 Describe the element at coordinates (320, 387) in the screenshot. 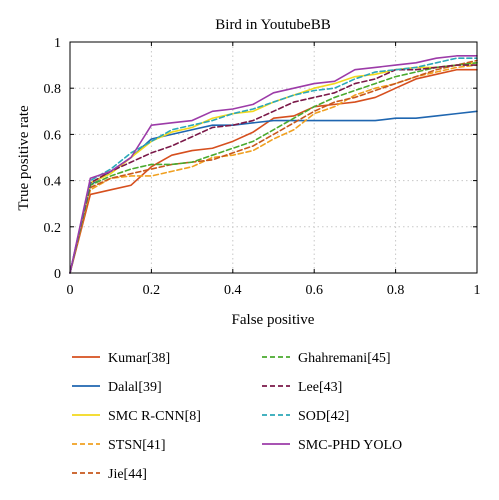

I see `legend-label: Lee[43]` at that location.